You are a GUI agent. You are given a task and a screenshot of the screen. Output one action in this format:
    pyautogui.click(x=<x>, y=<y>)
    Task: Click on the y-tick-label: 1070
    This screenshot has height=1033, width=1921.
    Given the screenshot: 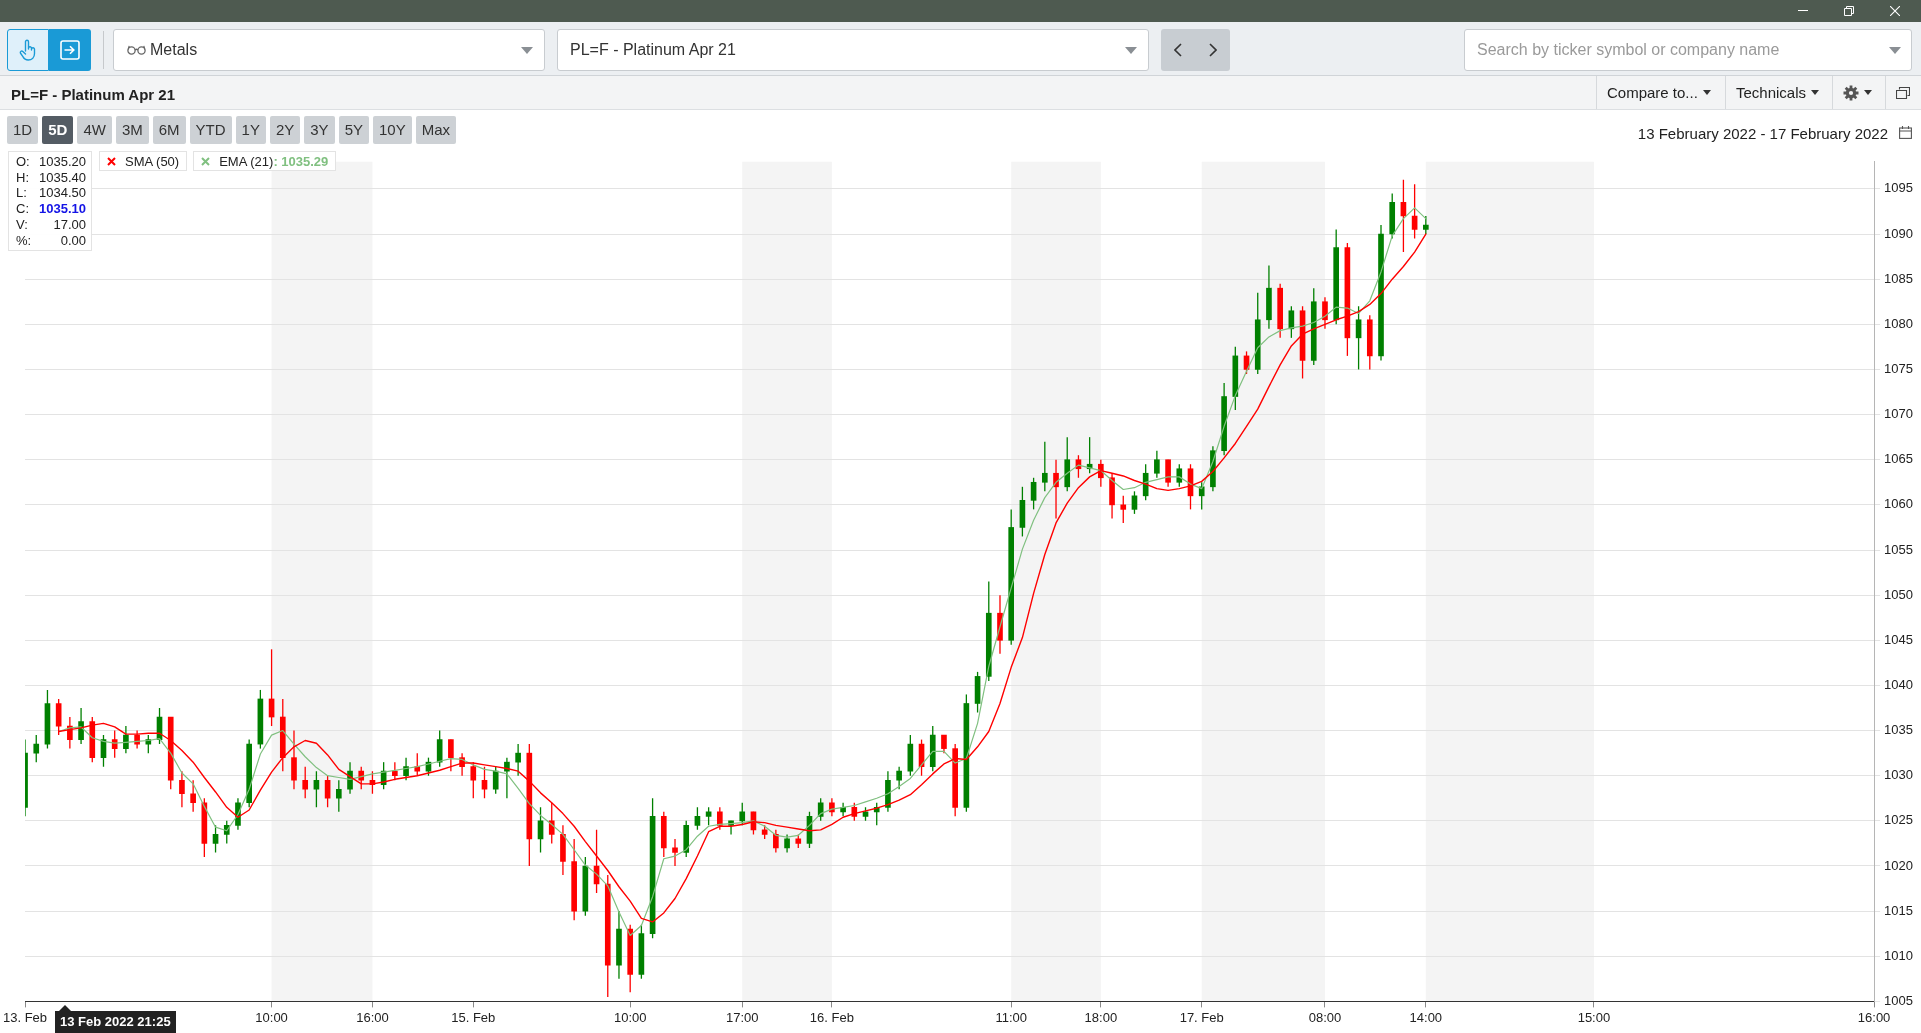 What is the action you would take?
    pyautogui.click(x=1898, y=414)
    